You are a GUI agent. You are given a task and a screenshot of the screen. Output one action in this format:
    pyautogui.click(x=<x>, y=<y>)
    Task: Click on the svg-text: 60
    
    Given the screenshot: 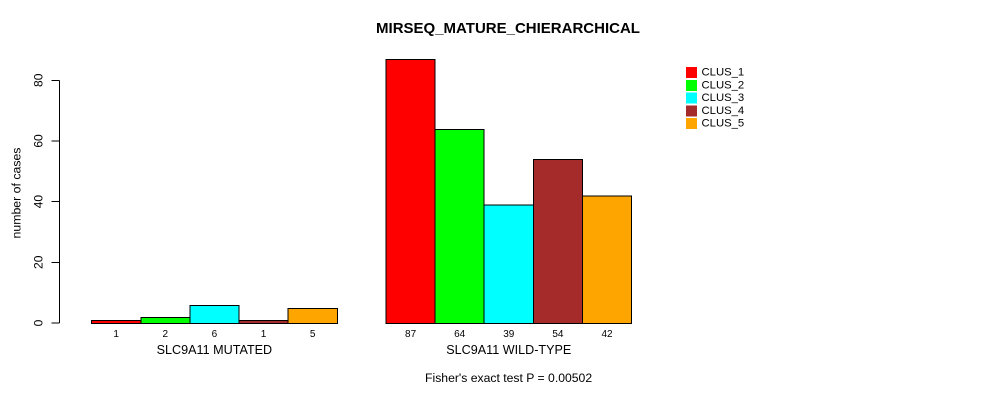 What is the action you would take?
    pyautogui.click(x=39, y=141)
    